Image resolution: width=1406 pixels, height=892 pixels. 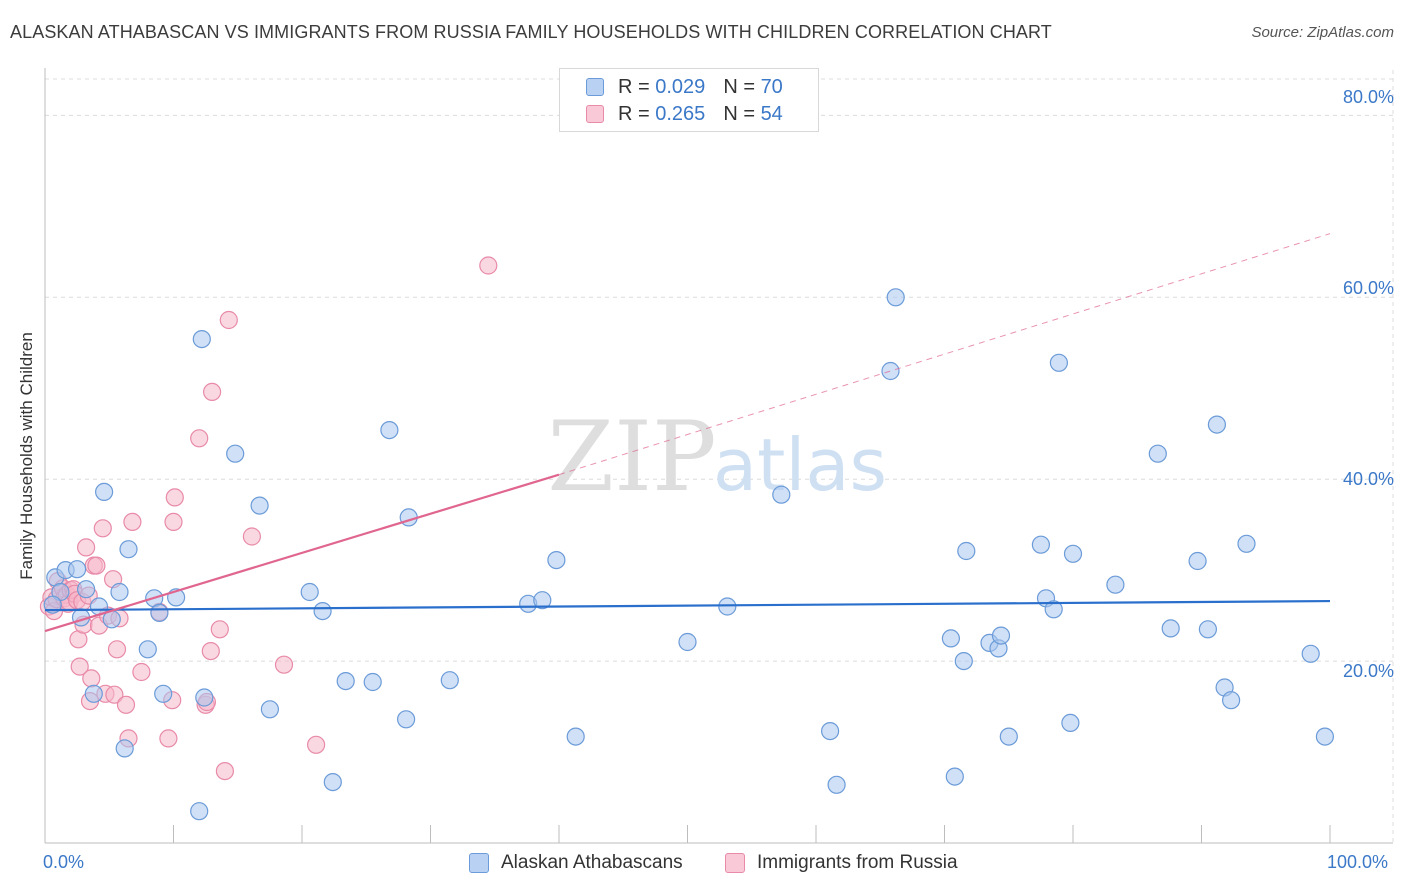 What do you see at coordinates (479, 863) in the screenshot?
I see `series-legend-swatch-blue` at bounding box center [479, 863].